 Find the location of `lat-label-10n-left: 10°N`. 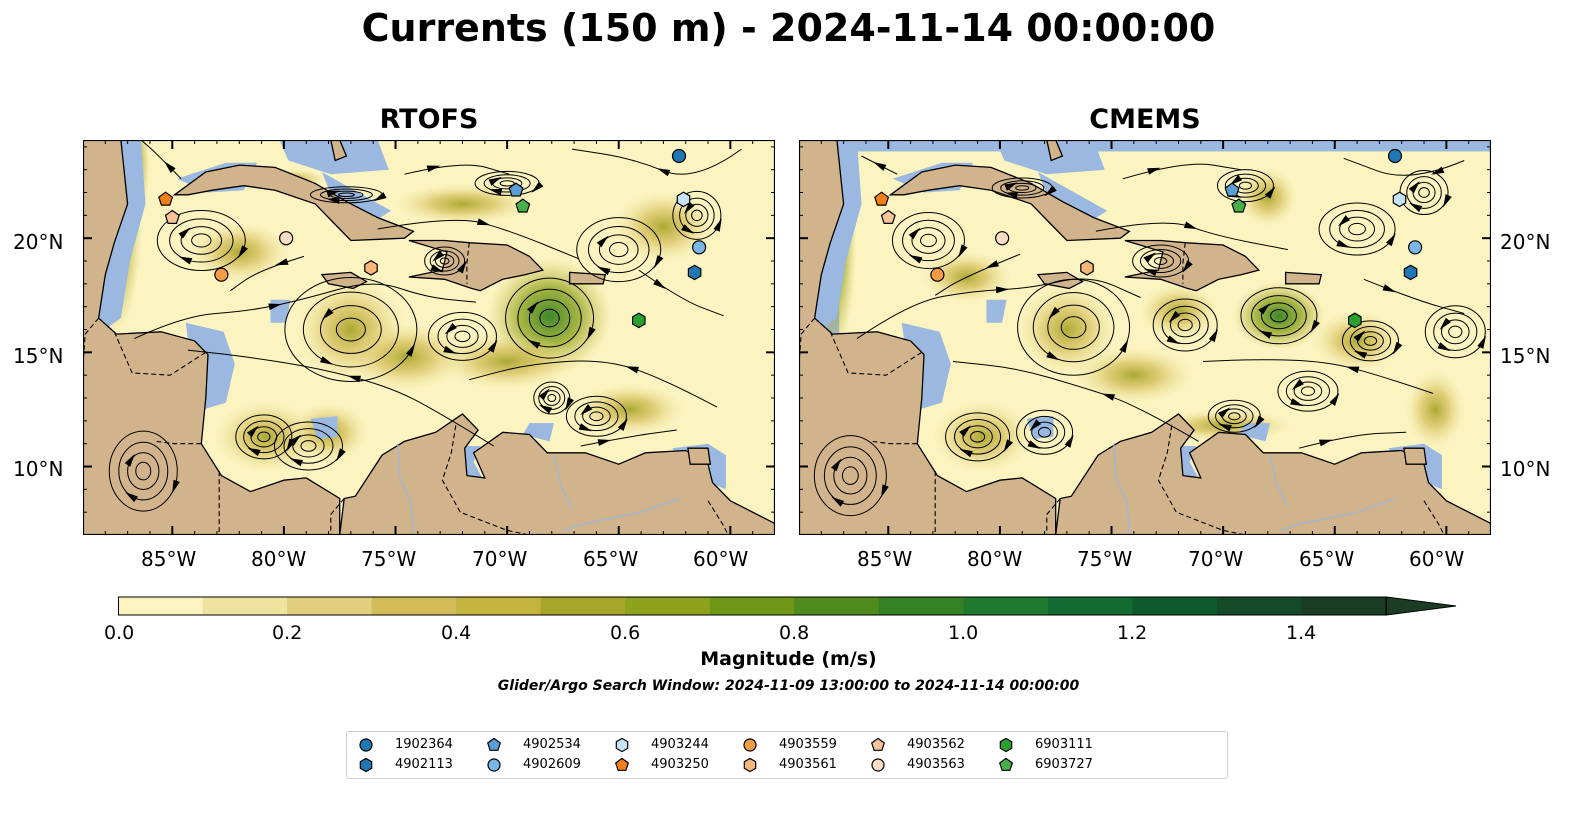

lat-label-10n-left: 10°N is located at coordinates (38, 469).